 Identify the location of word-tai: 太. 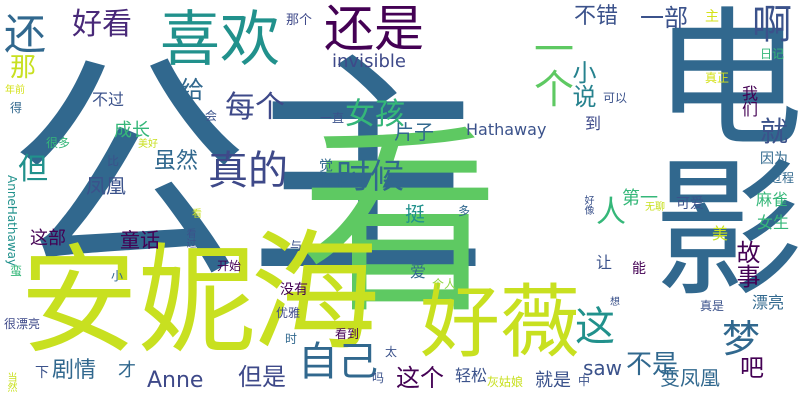
(391, 352).